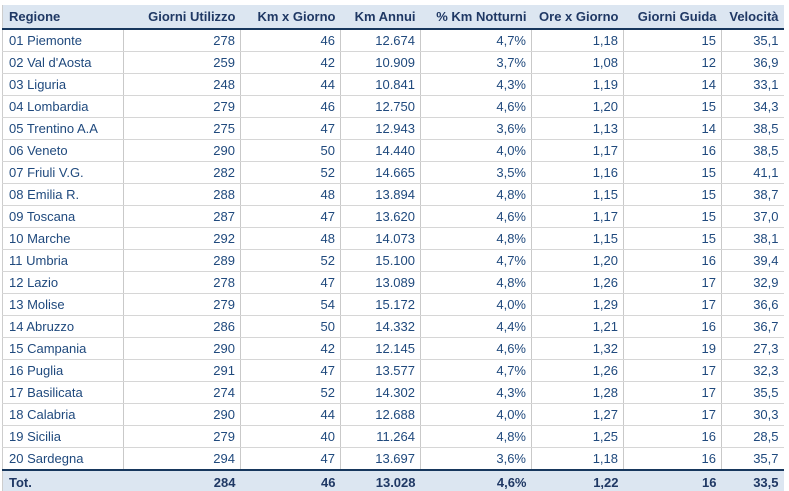 The width and height of the screenshot is (789, 491). I want to click on cell-pct-km-notturni: 4,7%, so click(476, 370).